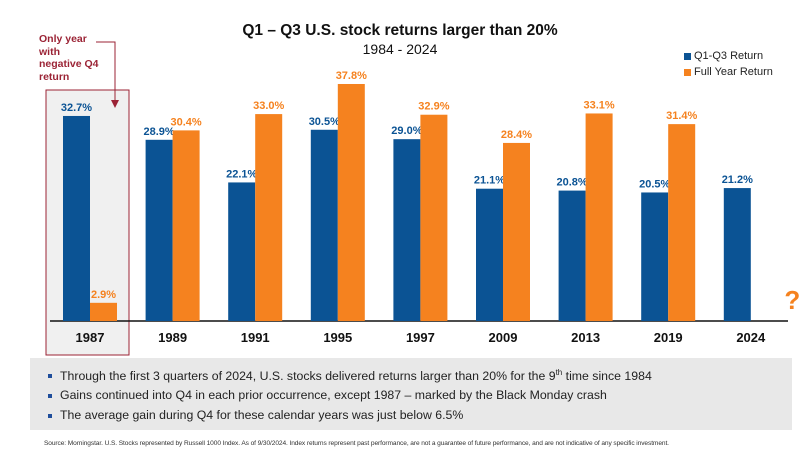 This screenshot has width=800, height=454. I want to click on annotation-line: Only year, so click(63, 39).